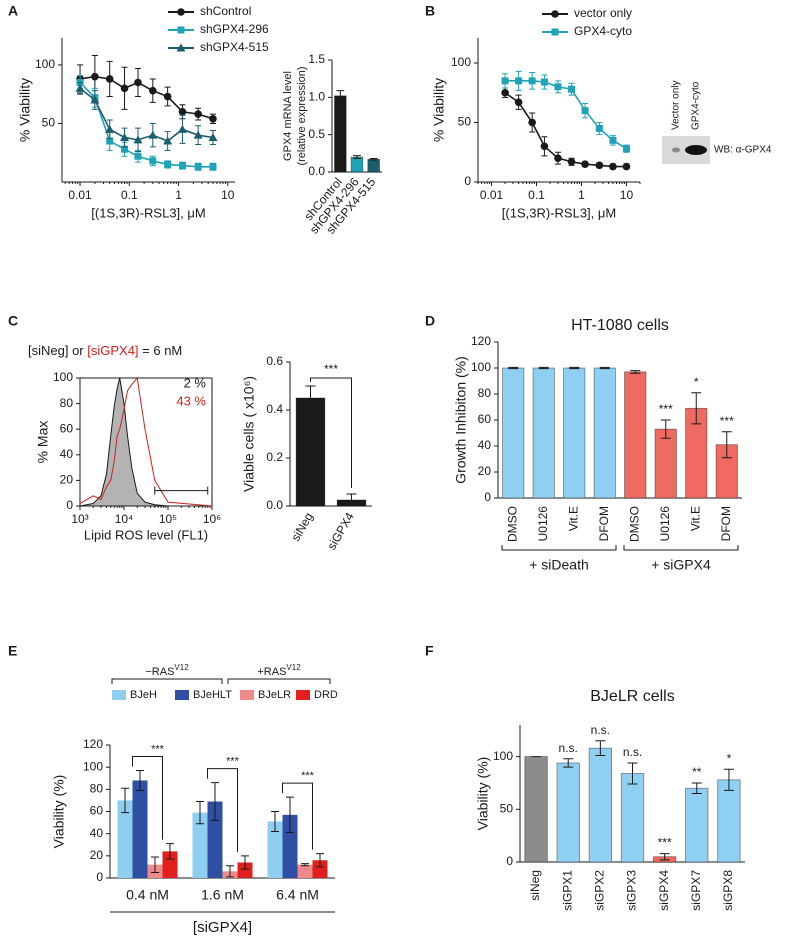 The width and height of the screenshot is (800, 939). What do you see at coordinates (697, 772) in the screenshot?
I see `significance: **` at bounding box center [697, 772].